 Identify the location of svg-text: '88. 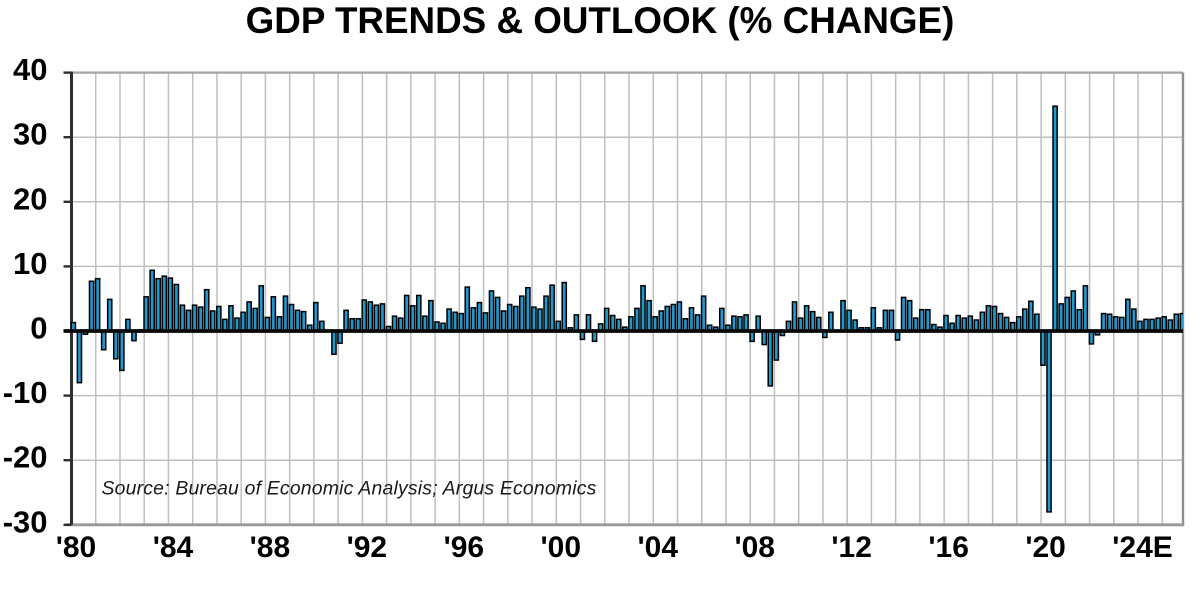
(270, 547).